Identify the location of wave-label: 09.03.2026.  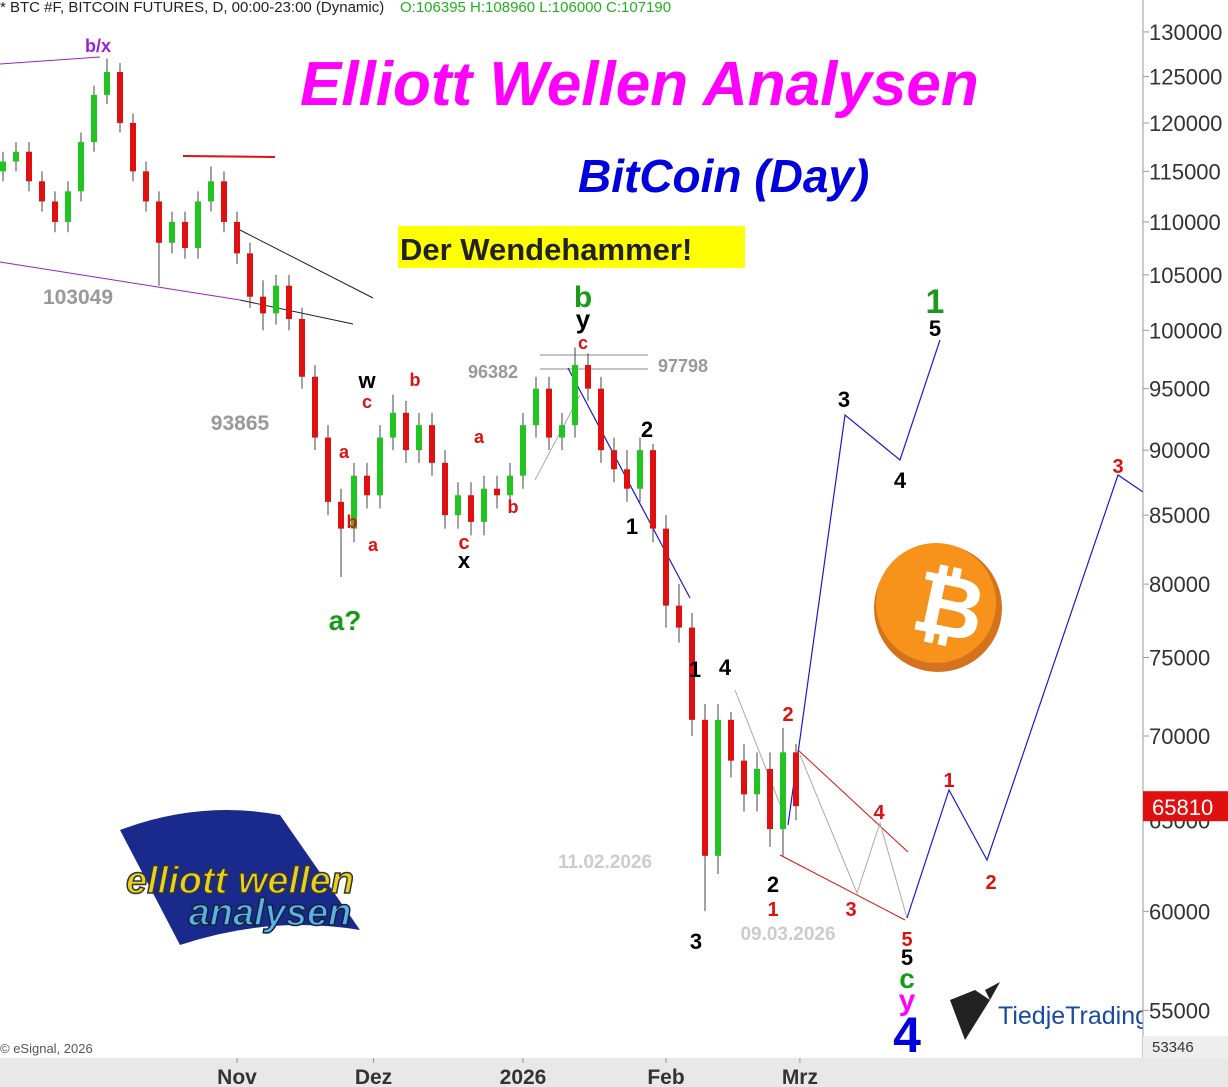
(787, 934).